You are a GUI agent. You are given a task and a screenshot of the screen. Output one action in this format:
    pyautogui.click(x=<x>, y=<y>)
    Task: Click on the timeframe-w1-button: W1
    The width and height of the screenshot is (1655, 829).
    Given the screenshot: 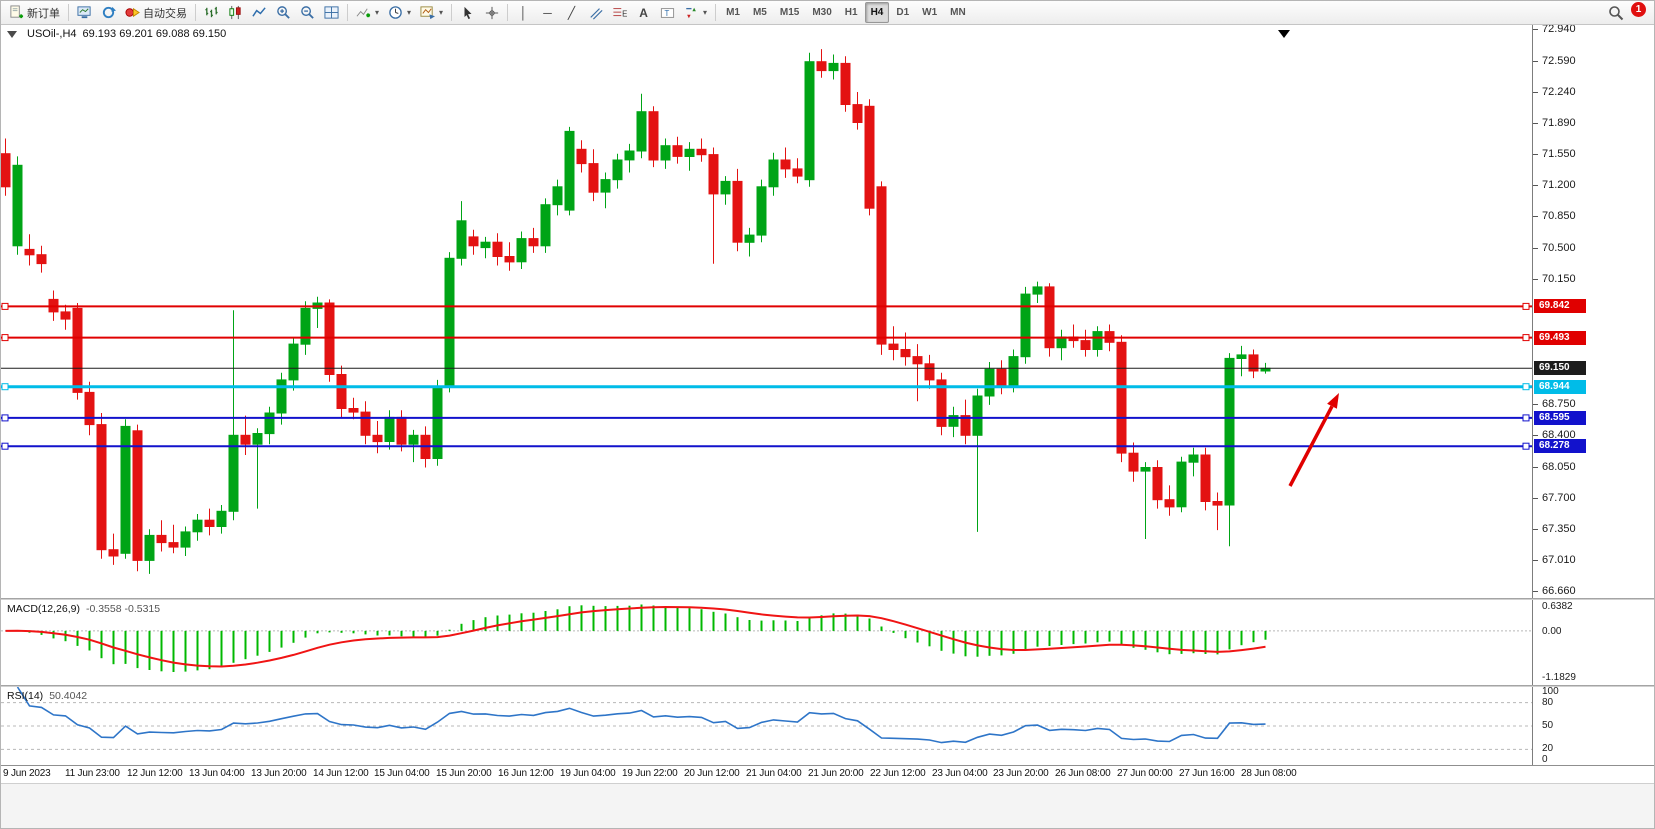 What is the action you would take?
    pyautogui.click(x=929, y=12)
    